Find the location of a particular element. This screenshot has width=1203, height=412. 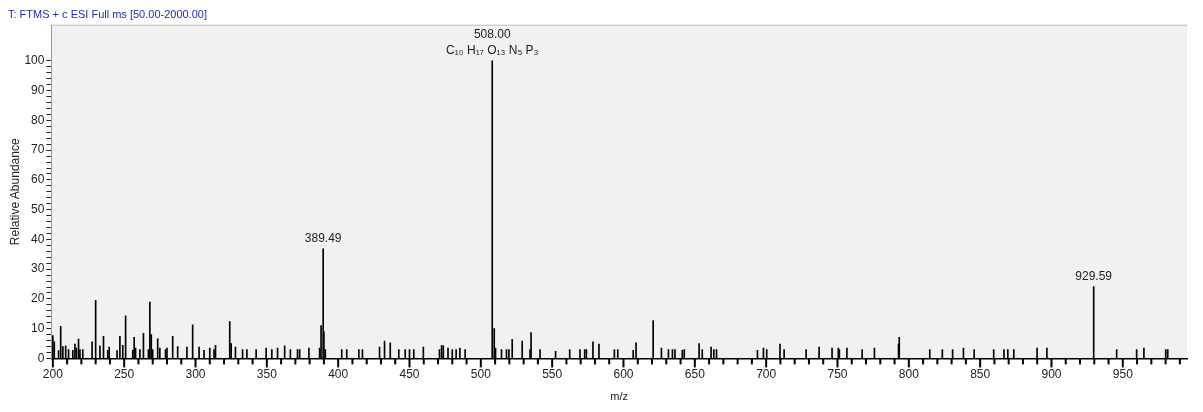

x-tick-label: 600 is located at coordinates (623, 373).